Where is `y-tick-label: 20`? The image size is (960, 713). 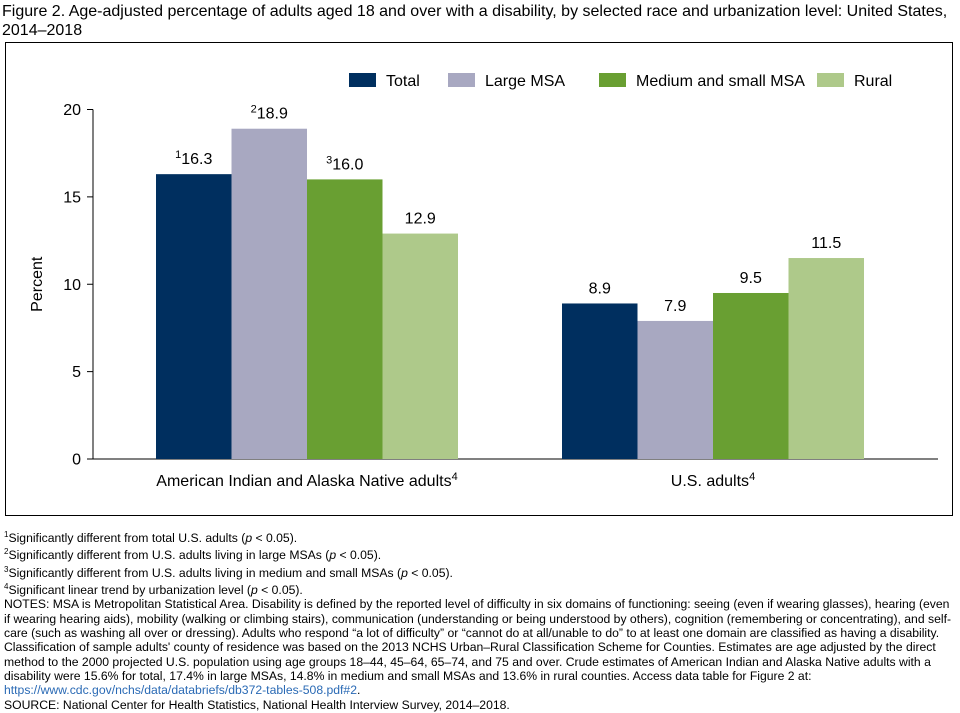
y-tick-label: 20 is located at coordinates (72, 110).